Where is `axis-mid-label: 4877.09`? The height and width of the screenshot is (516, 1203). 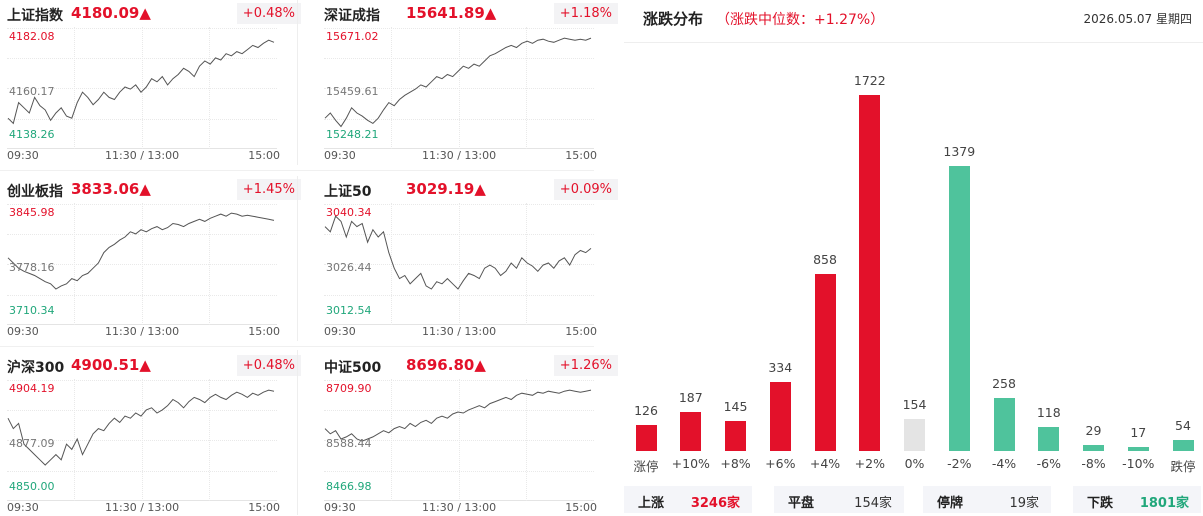
axis-mid-label: 4877.09 is located at coordinates (32, 443).